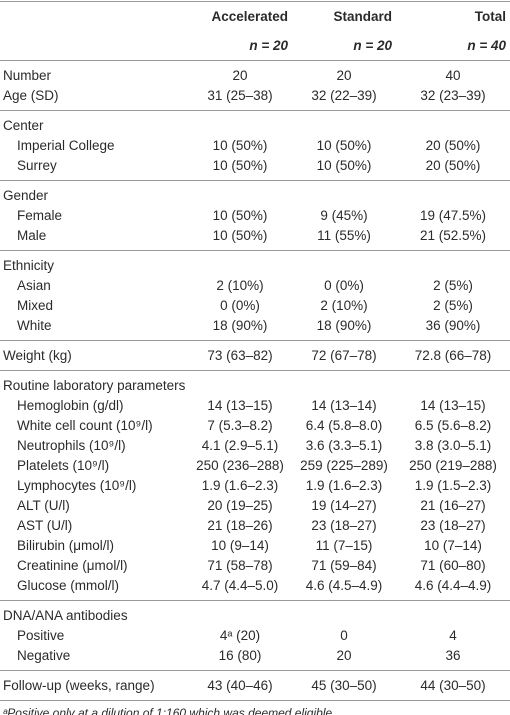 The width and height of the screenshot is (510, 715). Describe the element at coordinates (344, 215) in the screenshot. I see `cell-value: 9 (45%)` at that location.